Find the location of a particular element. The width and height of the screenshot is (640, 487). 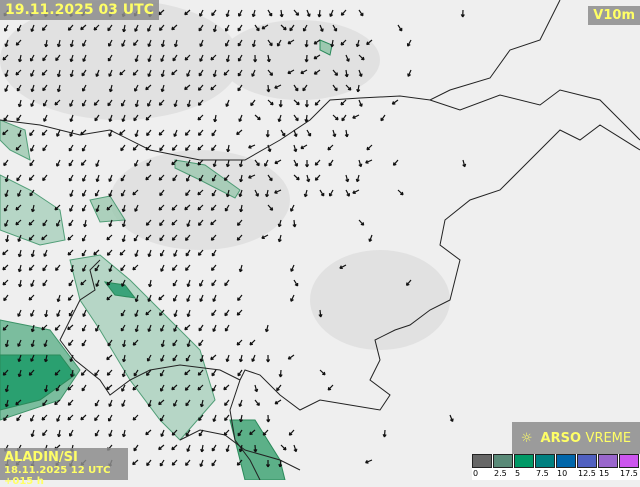

arso-logo: ☼ ARSO VREME is located at coordinates (576, 438).